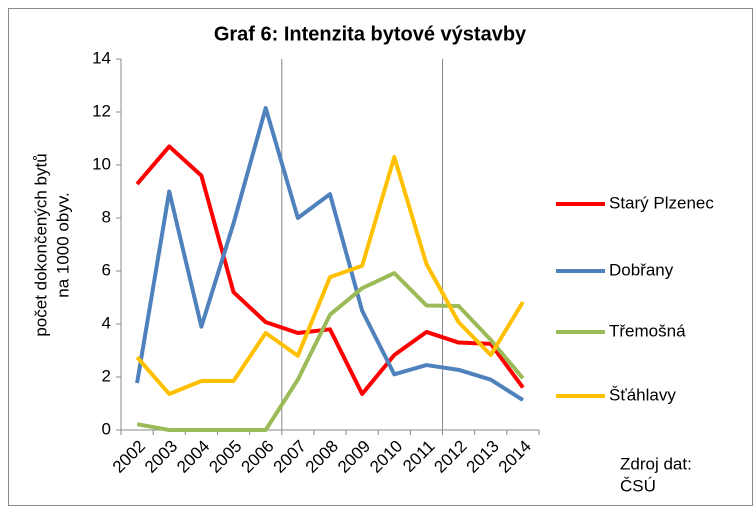 The width and height of the screenshot is (753, 506). What do you see at coordinates (106, 375) in the screenshot?
I see `y-tick-label: 2` at bounding box center [106, 375].